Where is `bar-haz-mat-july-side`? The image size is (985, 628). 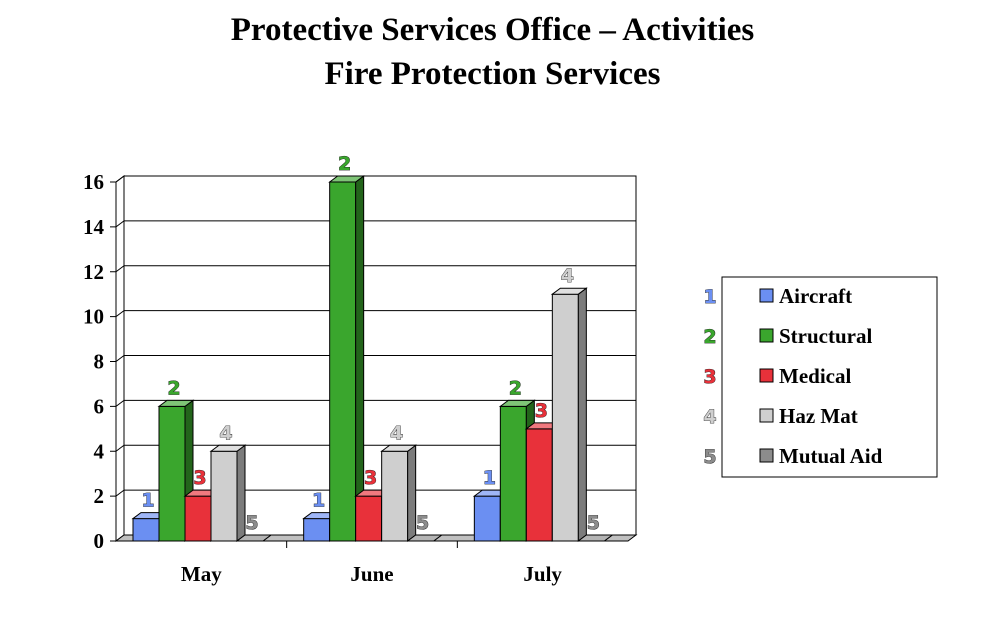
bar-haz-mat-july-side is located at coordinates (582, 414).